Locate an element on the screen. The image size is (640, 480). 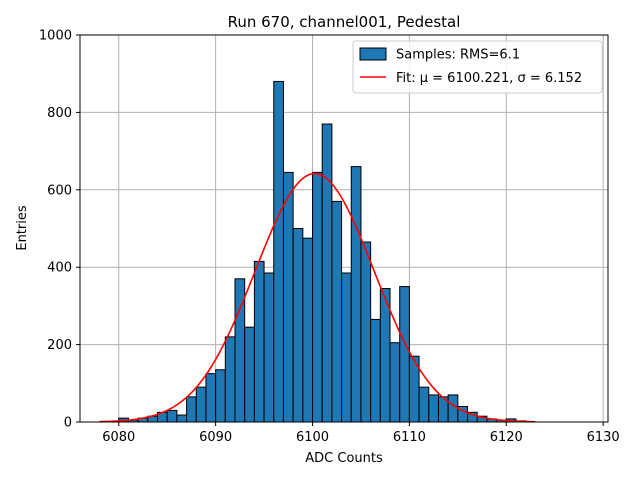
y-tick-label: 1000 is located at coordinates (55, 36).